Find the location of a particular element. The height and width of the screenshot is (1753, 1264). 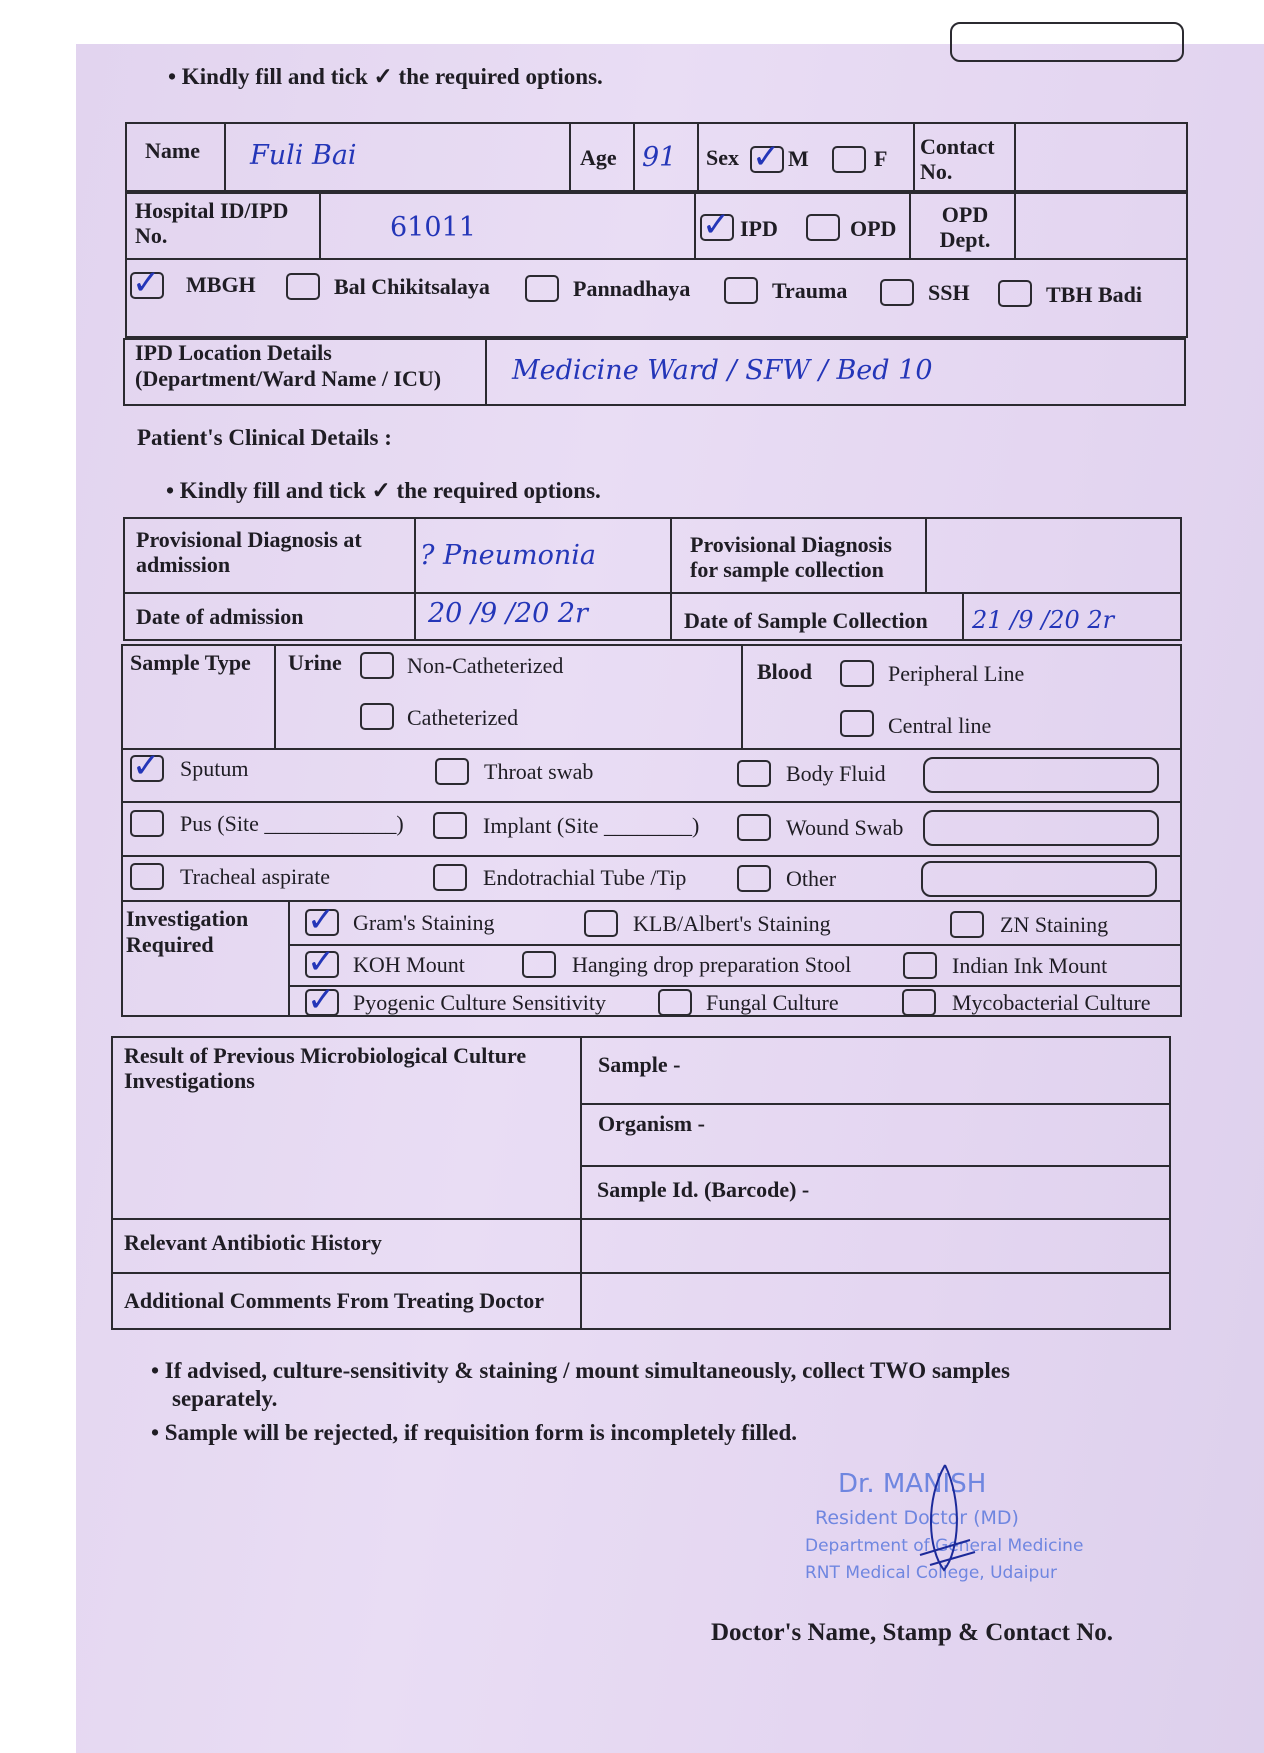

pyogenic-checkbox is located at coordinates (322, 1002).